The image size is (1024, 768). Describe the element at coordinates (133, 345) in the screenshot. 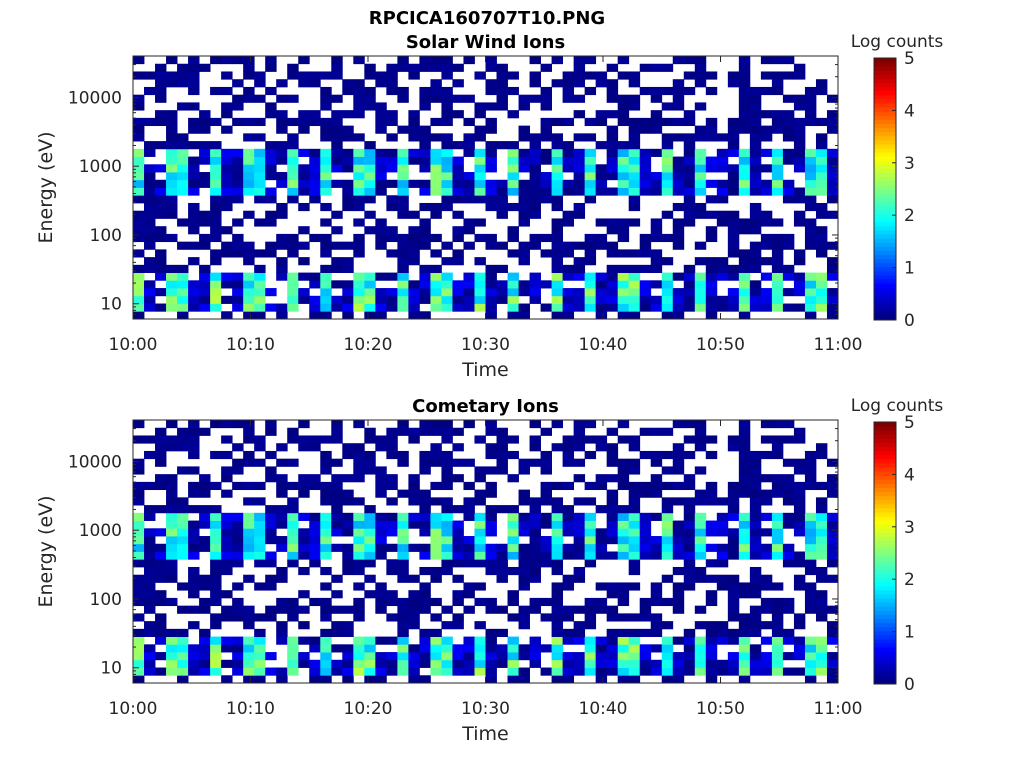

I see `x-tick-label: 10:00` at that location.